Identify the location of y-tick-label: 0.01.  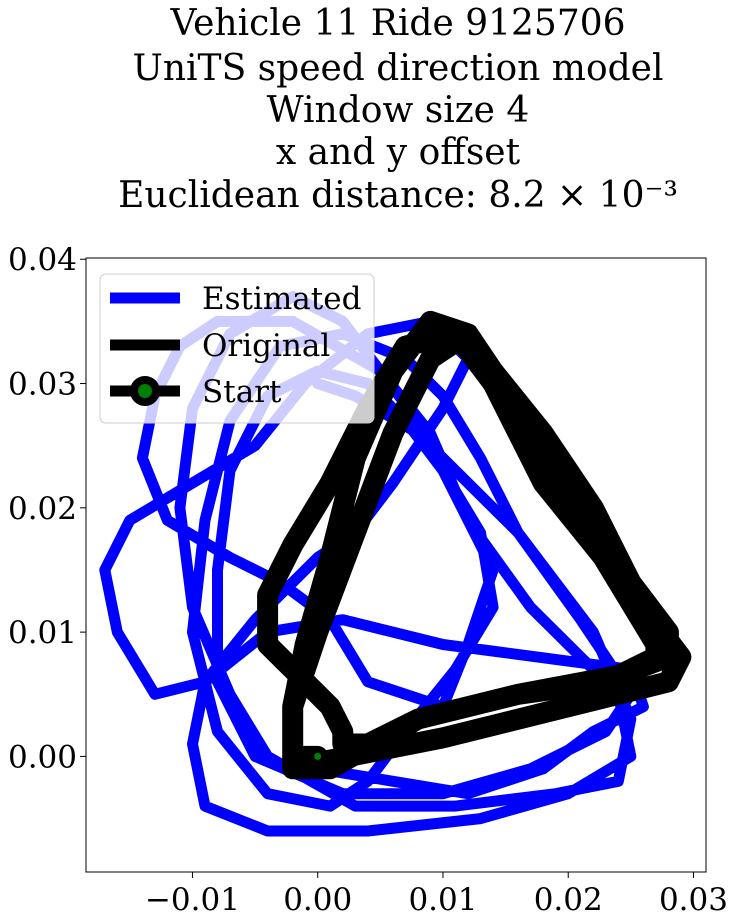
(42, 633).